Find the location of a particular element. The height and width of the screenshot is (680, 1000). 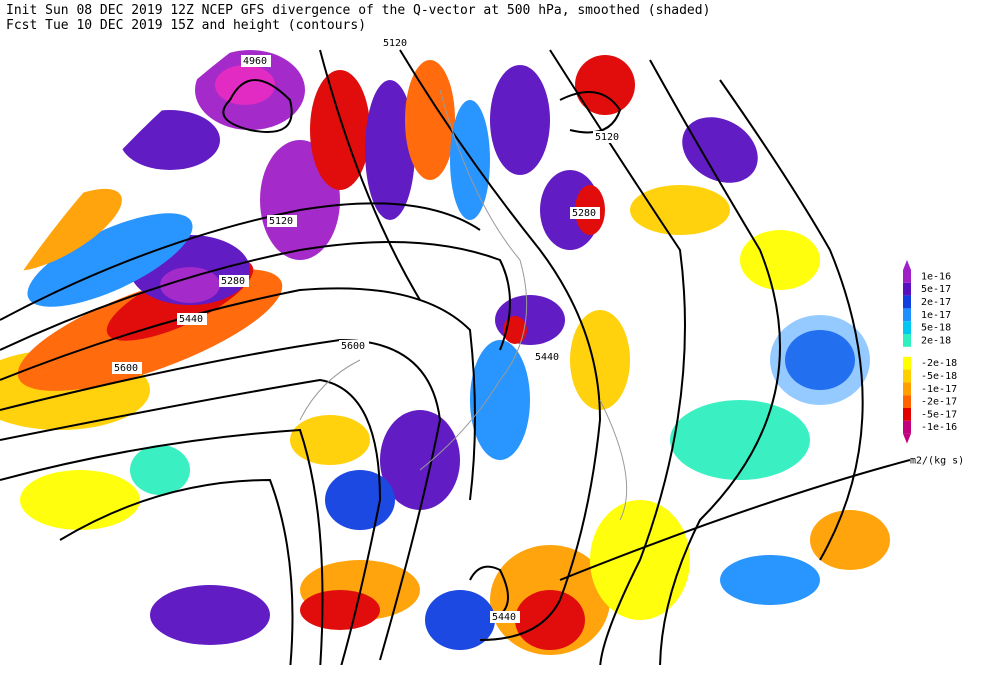

legend-label: -1e-17 is located at coordinates (939, 389).